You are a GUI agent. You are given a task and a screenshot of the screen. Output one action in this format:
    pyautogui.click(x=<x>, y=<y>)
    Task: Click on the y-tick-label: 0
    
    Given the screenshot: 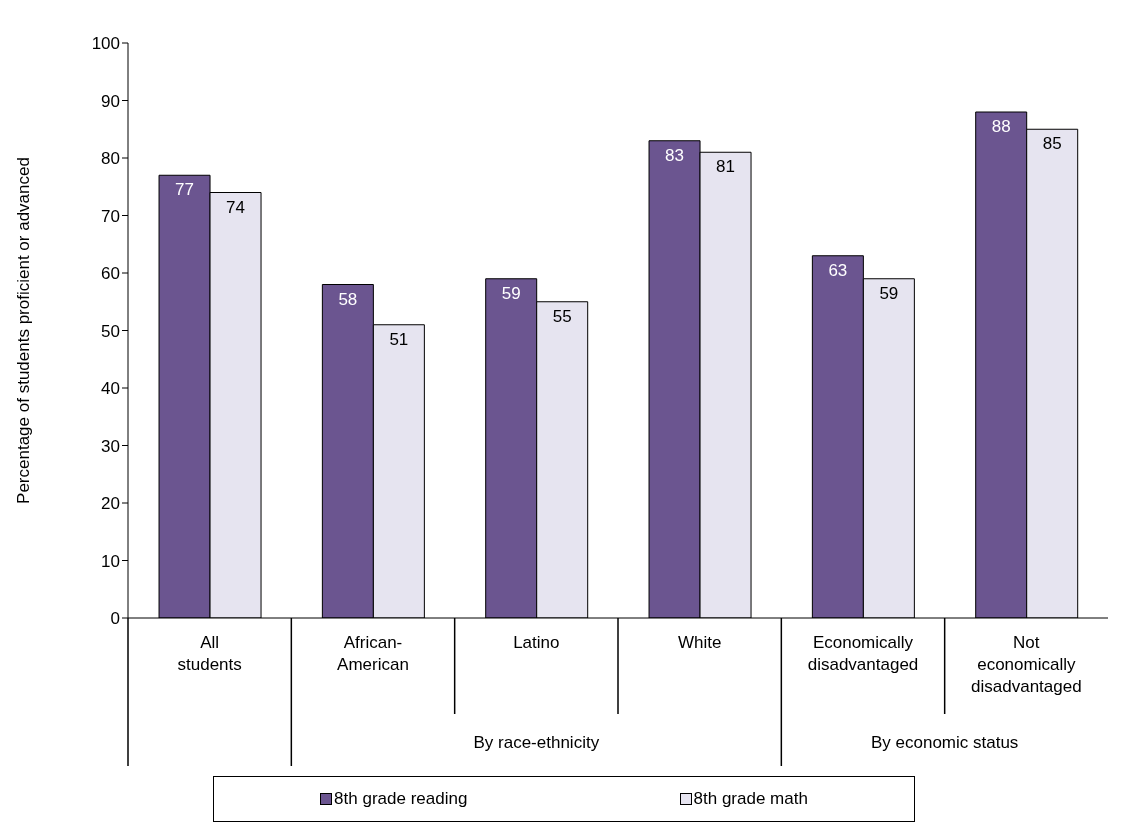 What is the action you would take?
    pyautogui.click(x=115, y=619)
    